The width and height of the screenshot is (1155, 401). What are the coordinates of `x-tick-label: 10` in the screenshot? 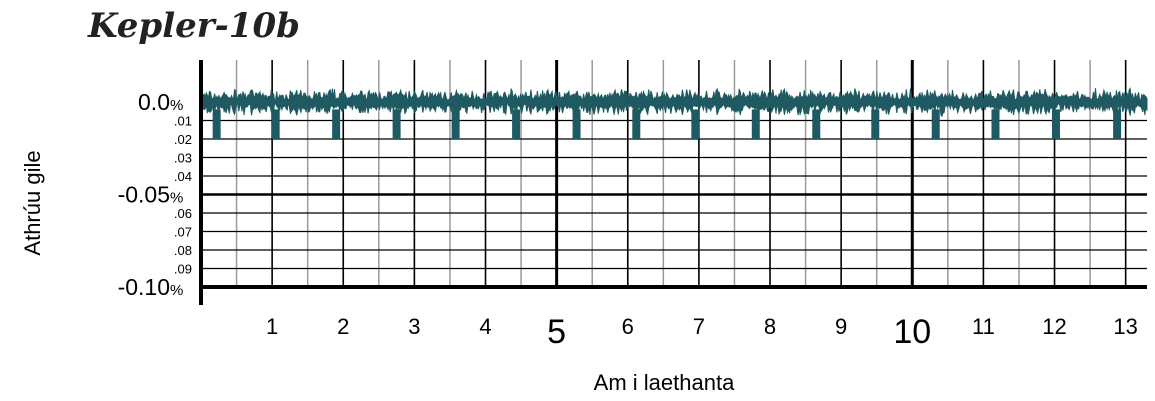 It's located at (912, 332).